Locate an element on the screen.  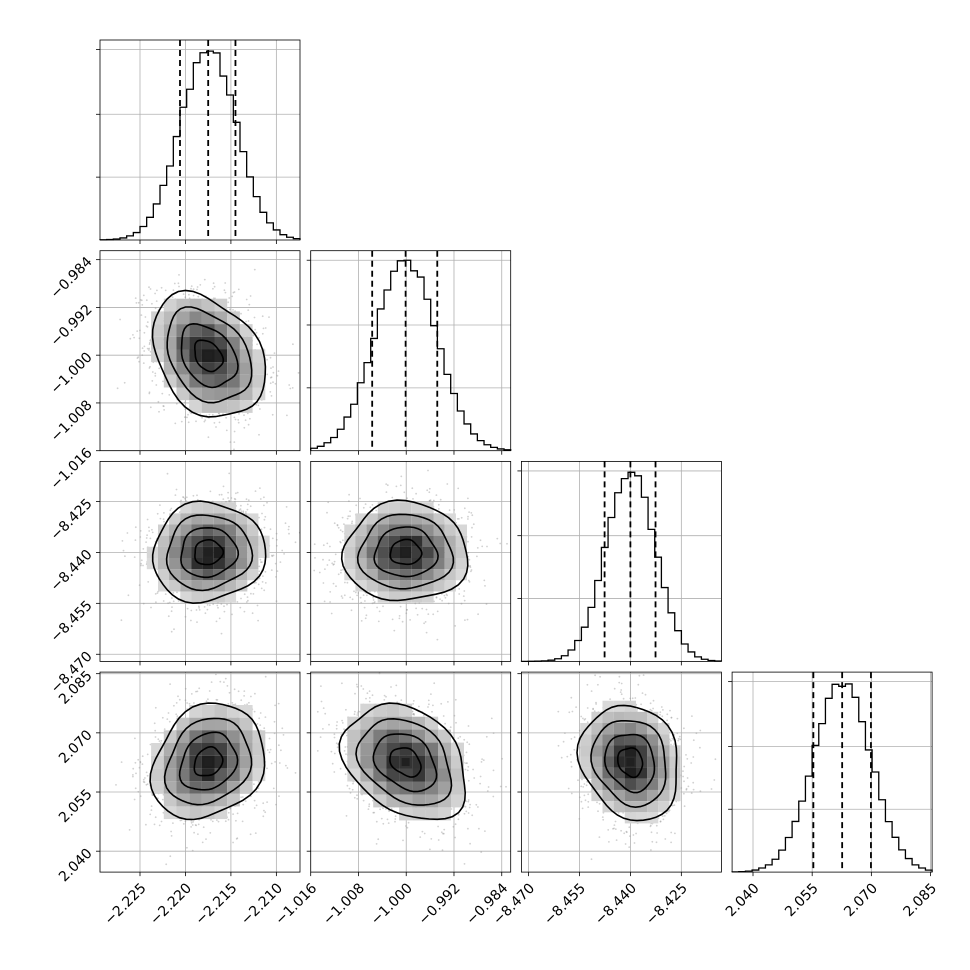
peak-marker is located at coordinates (630, 762).